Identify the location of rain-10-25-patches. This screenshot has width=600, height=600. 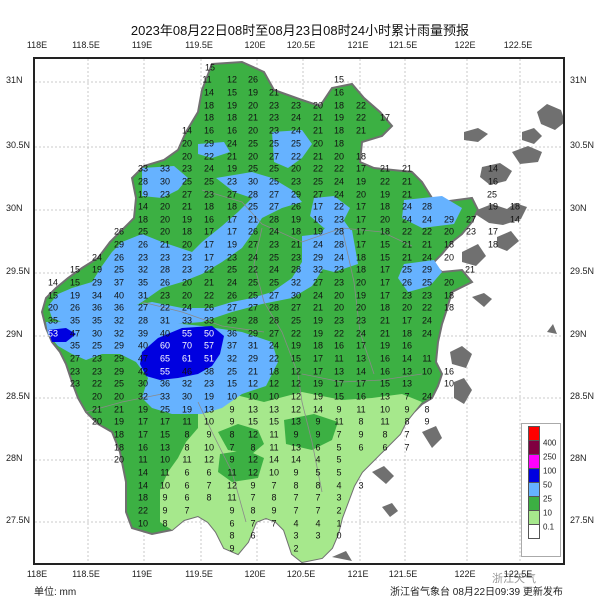
(278, 448).